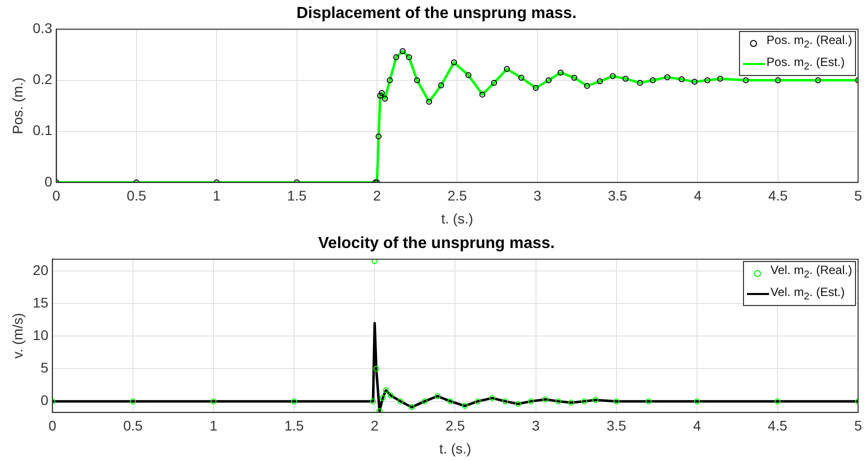 The height and width of the screenshot is (461, 868). I want to click on y-tick-label: 0.1, so click(42, 130).